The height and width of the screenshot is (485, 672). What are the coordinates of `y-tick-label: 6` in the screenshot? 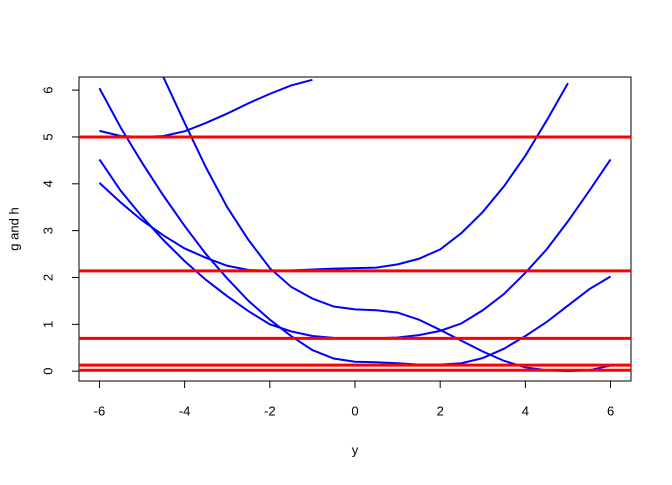 It's located at (47, 89).